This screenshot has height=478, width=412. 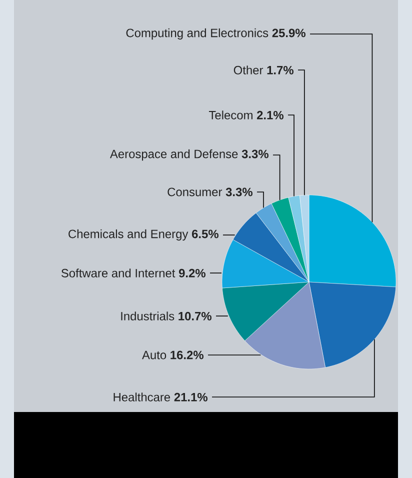 I want to click on slice-label: Other, so click(x=249, y=70).